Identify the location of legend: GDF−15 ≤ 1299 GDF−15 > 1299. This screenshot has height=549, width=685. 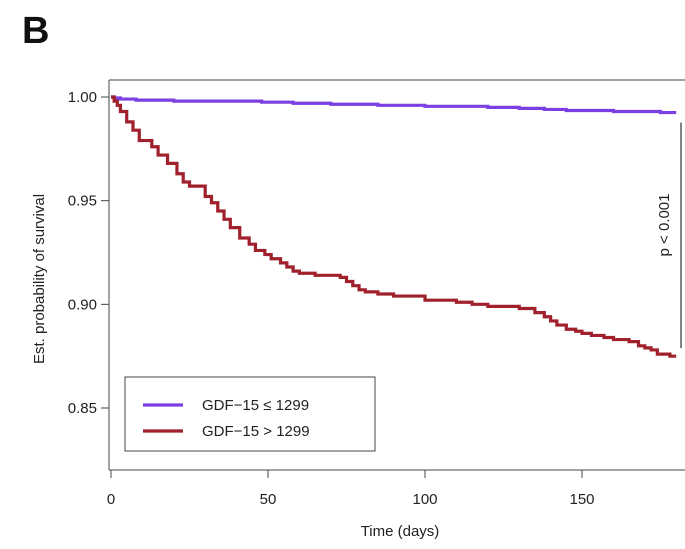
(250, 414).